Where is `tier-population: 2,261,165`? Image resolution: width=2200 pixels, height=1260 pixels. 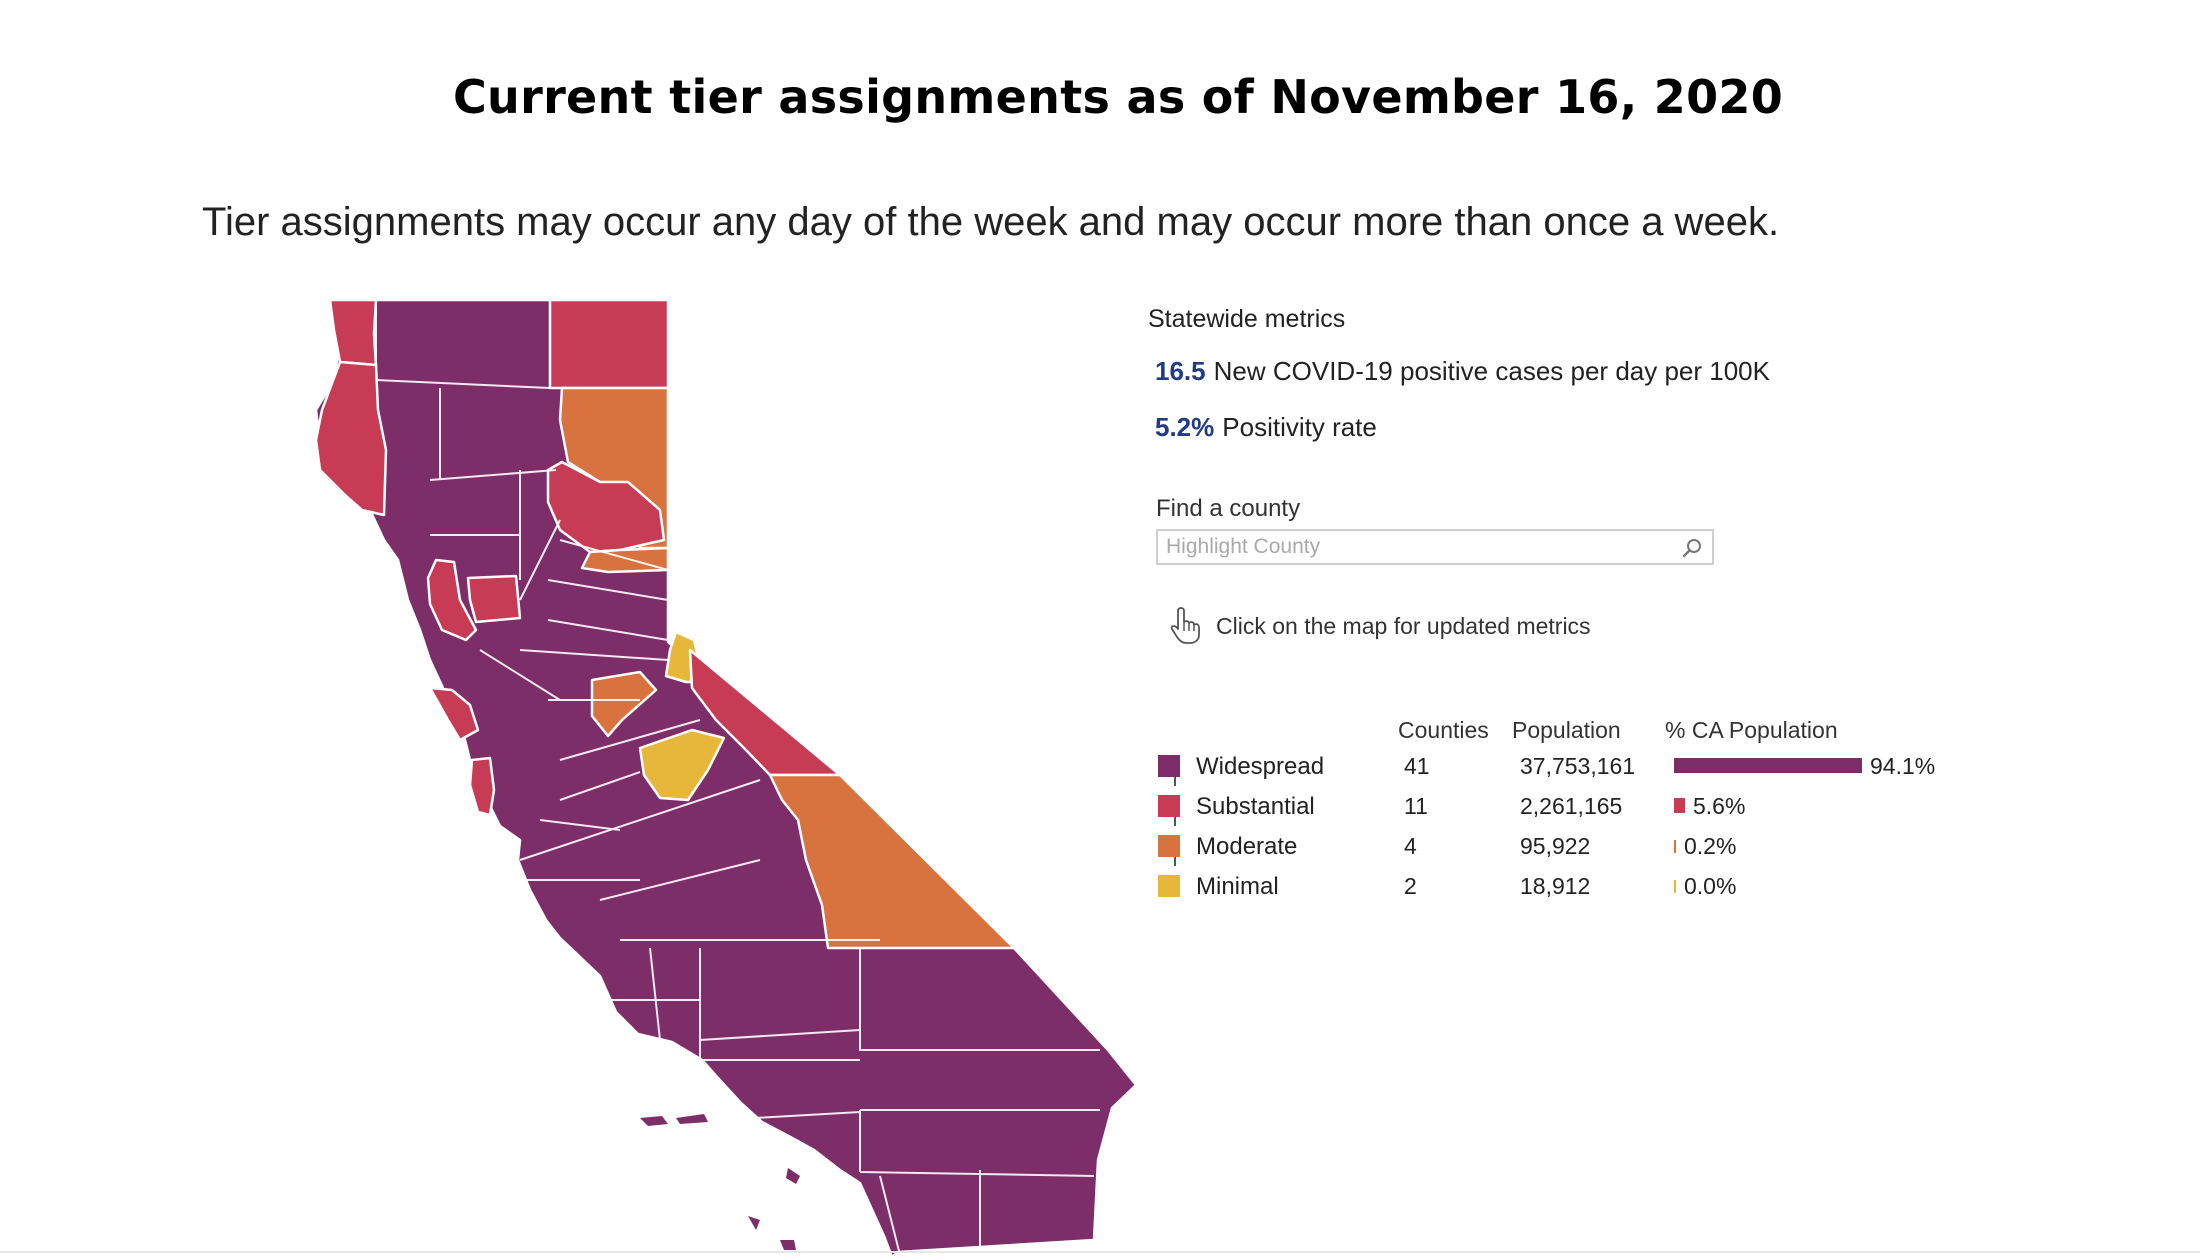
tier-population: 2,261,165 is located at coordinates (1571, 806).